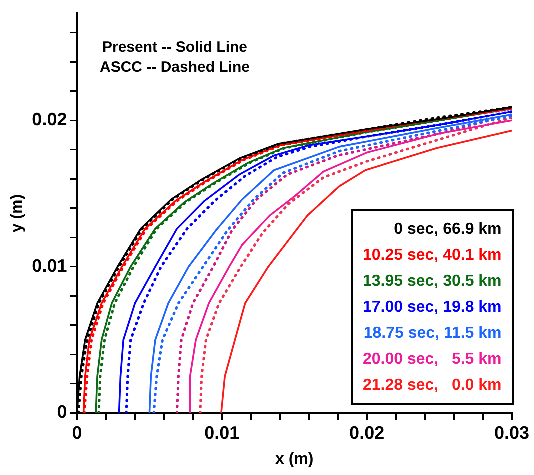  I want to click on text: 18.75 sec, 11.5 km, so click(432, 334).